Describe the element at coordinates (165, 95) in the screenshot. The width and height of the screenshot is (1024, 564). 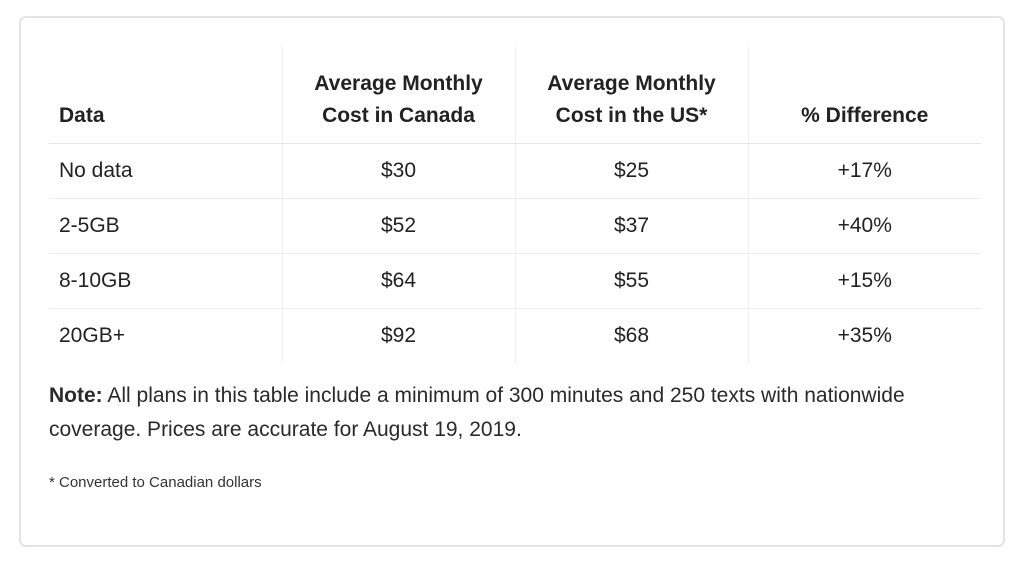
I see `header-data: Data` at that location.